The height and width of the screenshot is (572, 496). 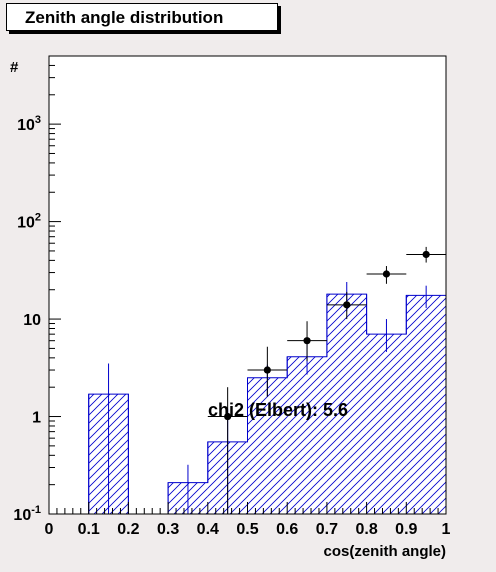 What do you see at coordinates (278, 410) in the screenshot?
I see `chi2-annotation: chi2 (Elbert): 5.6` at bounding box center [278, 410].